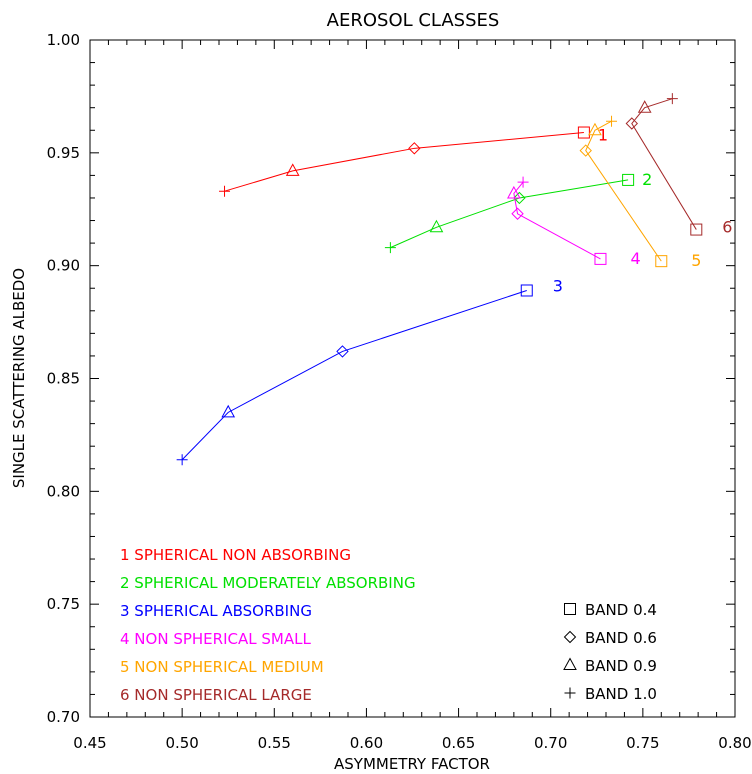 This screenshot has width=752, height=774. I want to click on series-2: 2, so click(518, 212).